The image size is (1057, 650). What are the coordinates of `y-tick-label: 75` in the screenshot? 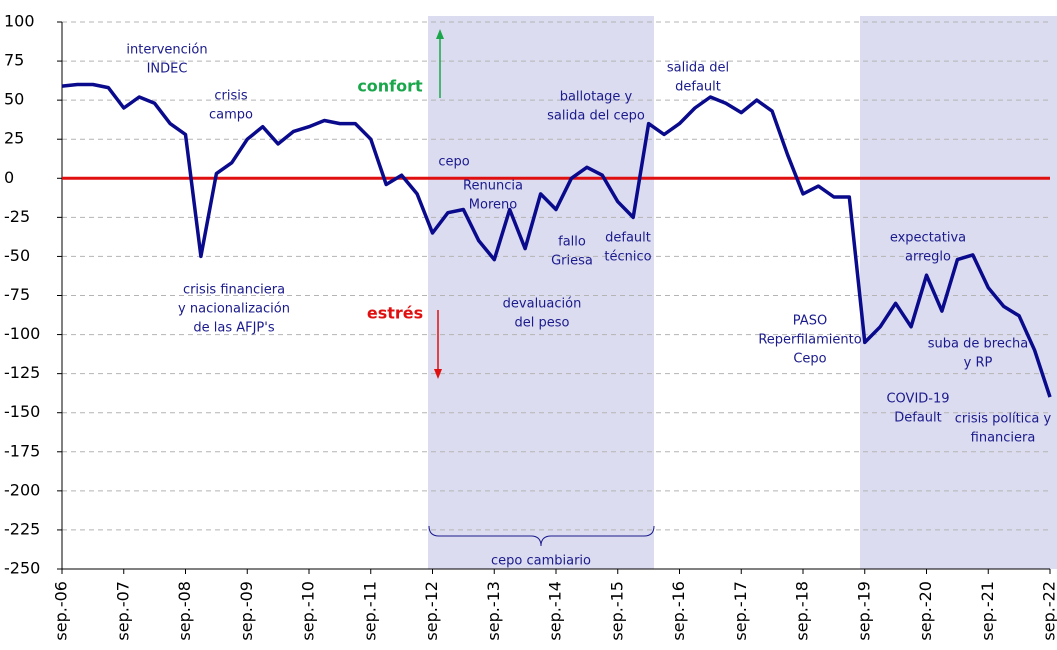 It's located at (14, 60).